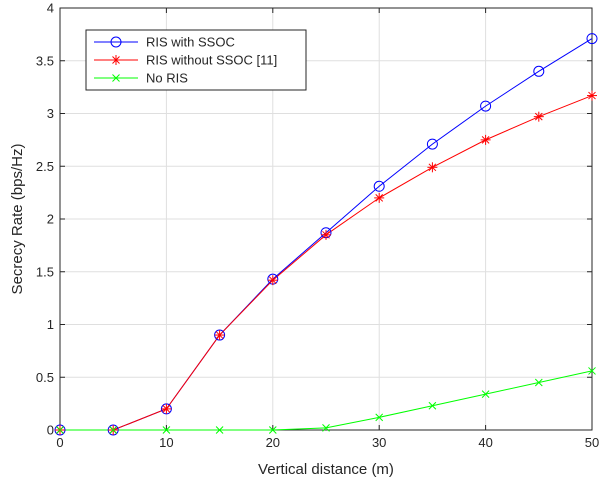 The width and height of the screenshot is (600, 486). Describe the element at coordinates (50, 324) in the screenshot. I see `y-tick-label: 1` at that location.